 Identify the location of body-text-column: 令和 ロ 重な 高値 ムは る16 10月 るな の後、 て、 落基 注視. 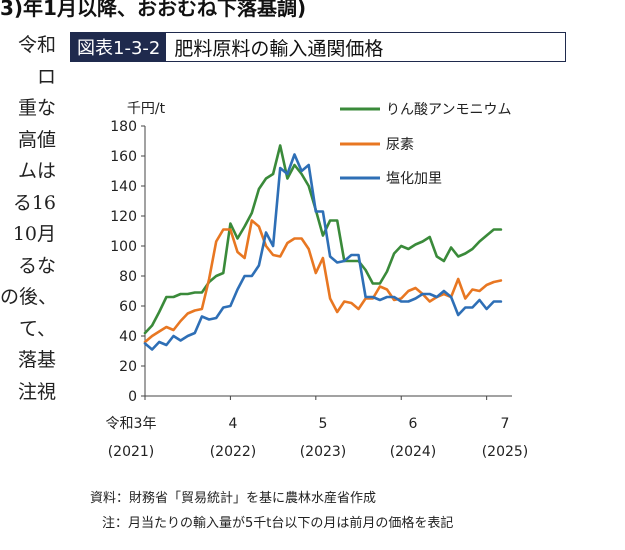
(29, 219).